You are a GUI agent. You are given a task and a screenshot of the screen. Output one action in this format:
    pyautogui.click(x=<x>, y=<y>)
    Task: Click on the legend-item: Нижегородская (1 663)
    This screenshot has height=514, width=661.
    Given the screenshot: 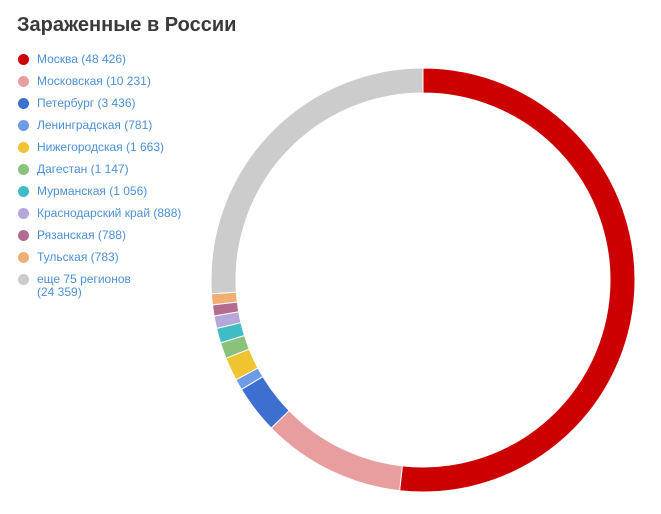 What is the action you would take?
    pyautogui.click(x=118, y=152)
    